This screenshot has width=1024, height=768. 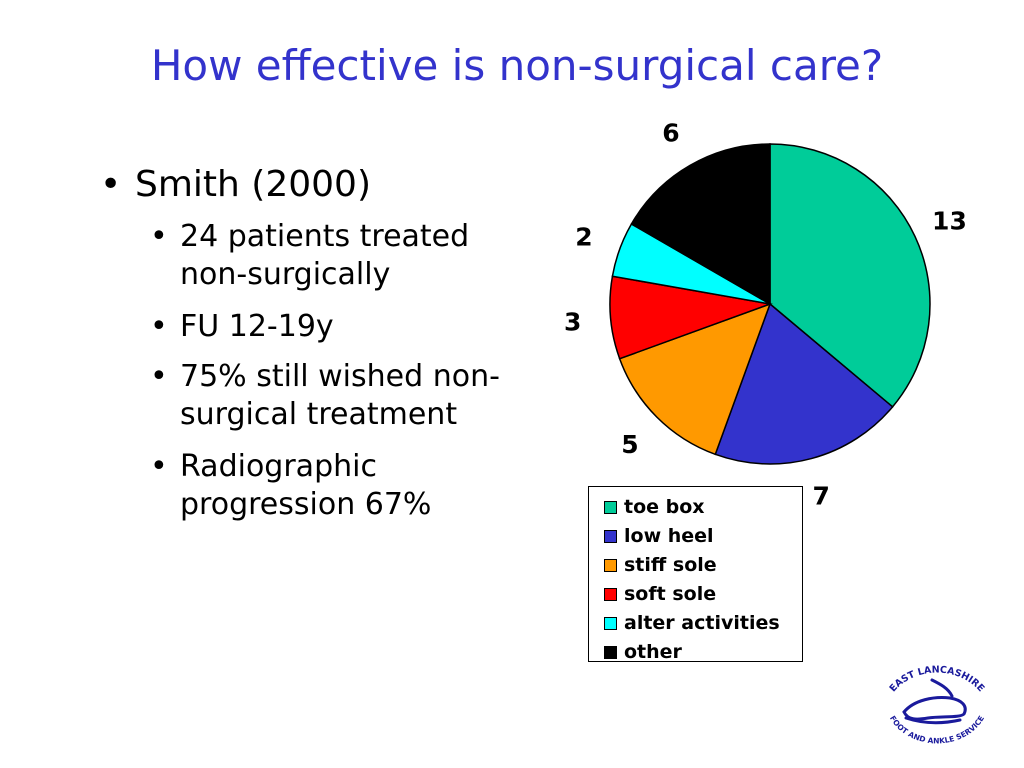 What do you see at coordinates (319, 414) in the screenshot?
I see `sub-bullet-line: surgical treatment` at bounding box center [319, 414].